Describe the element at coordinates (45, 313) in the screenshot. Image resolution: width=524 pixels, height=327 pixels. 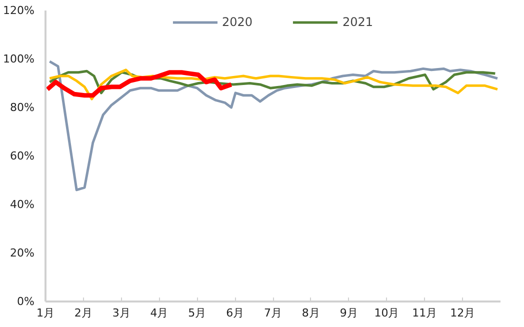
I see `x-tick-label: 1月` at that location.